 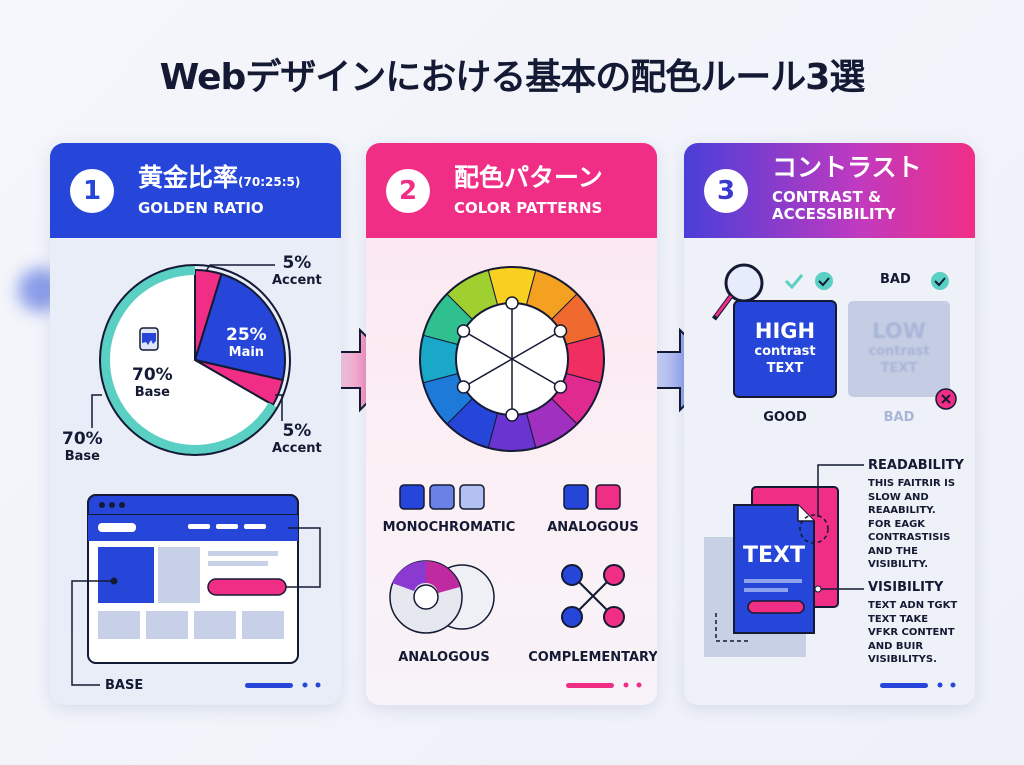 I want to click on analogous-wheel-icon, so click(x=442, y=597).